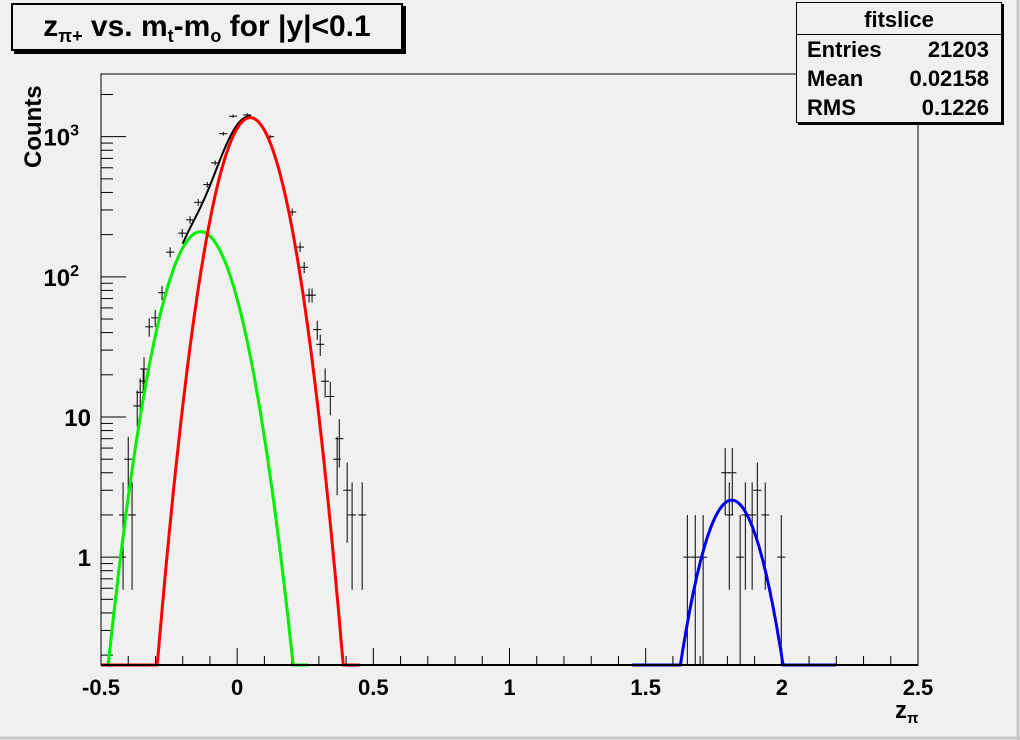  I want to click on title-part: z, so click(51, 26).